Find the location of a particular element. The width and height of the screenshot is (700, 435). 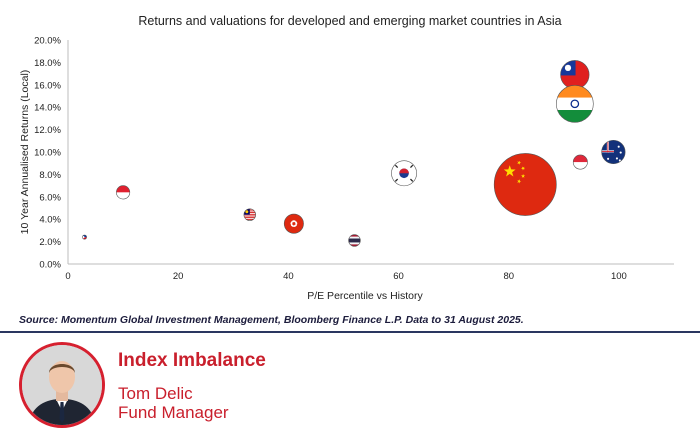

y-tick-label: 2.0% is located at coordinates (50, 242).